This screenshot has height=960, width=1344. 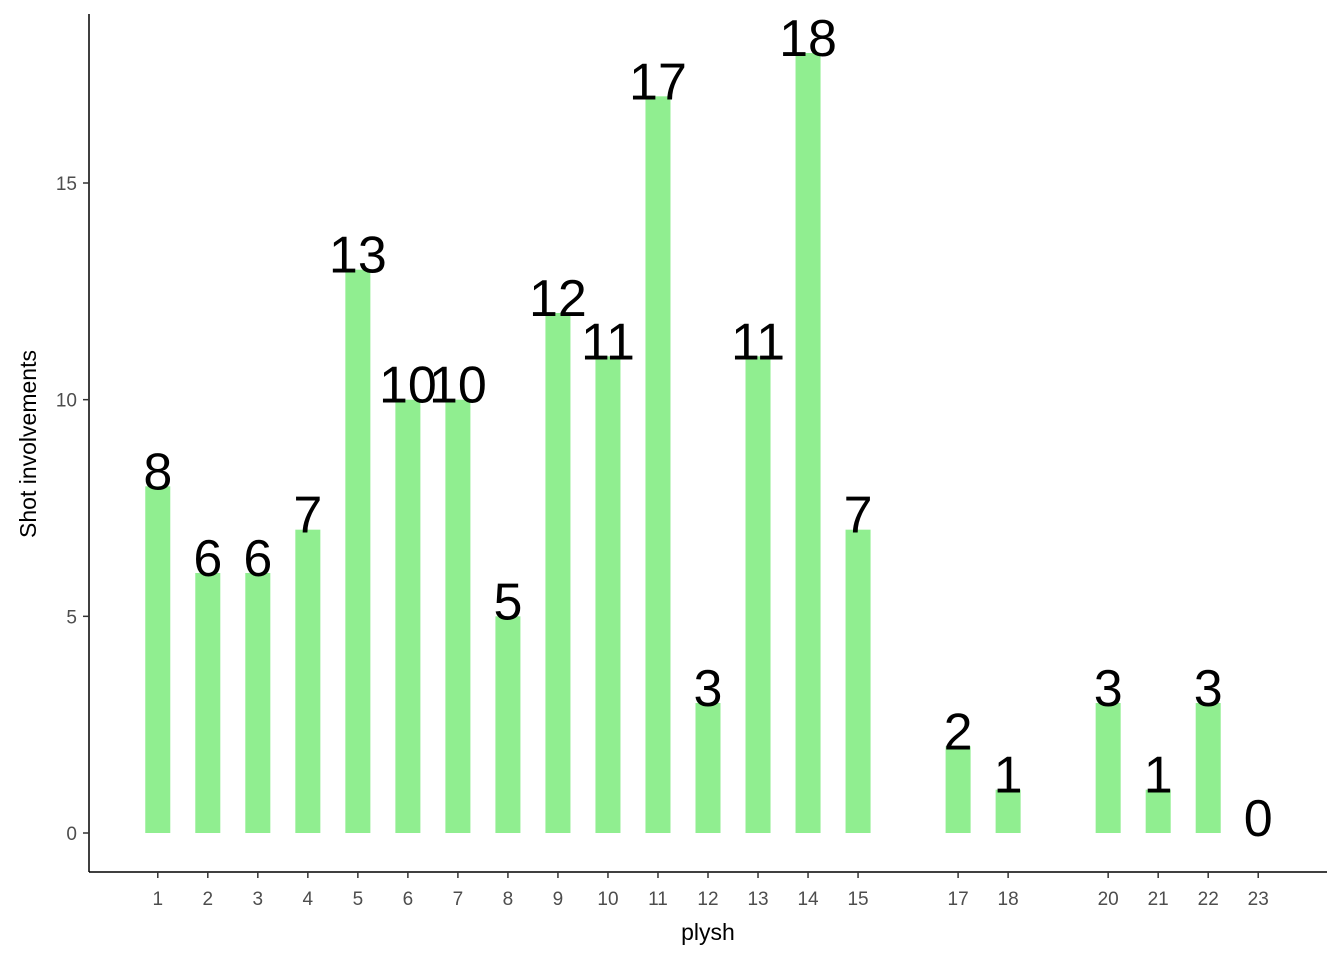 I want to click on y-tick-label: 15, so click(x=66, y=184).